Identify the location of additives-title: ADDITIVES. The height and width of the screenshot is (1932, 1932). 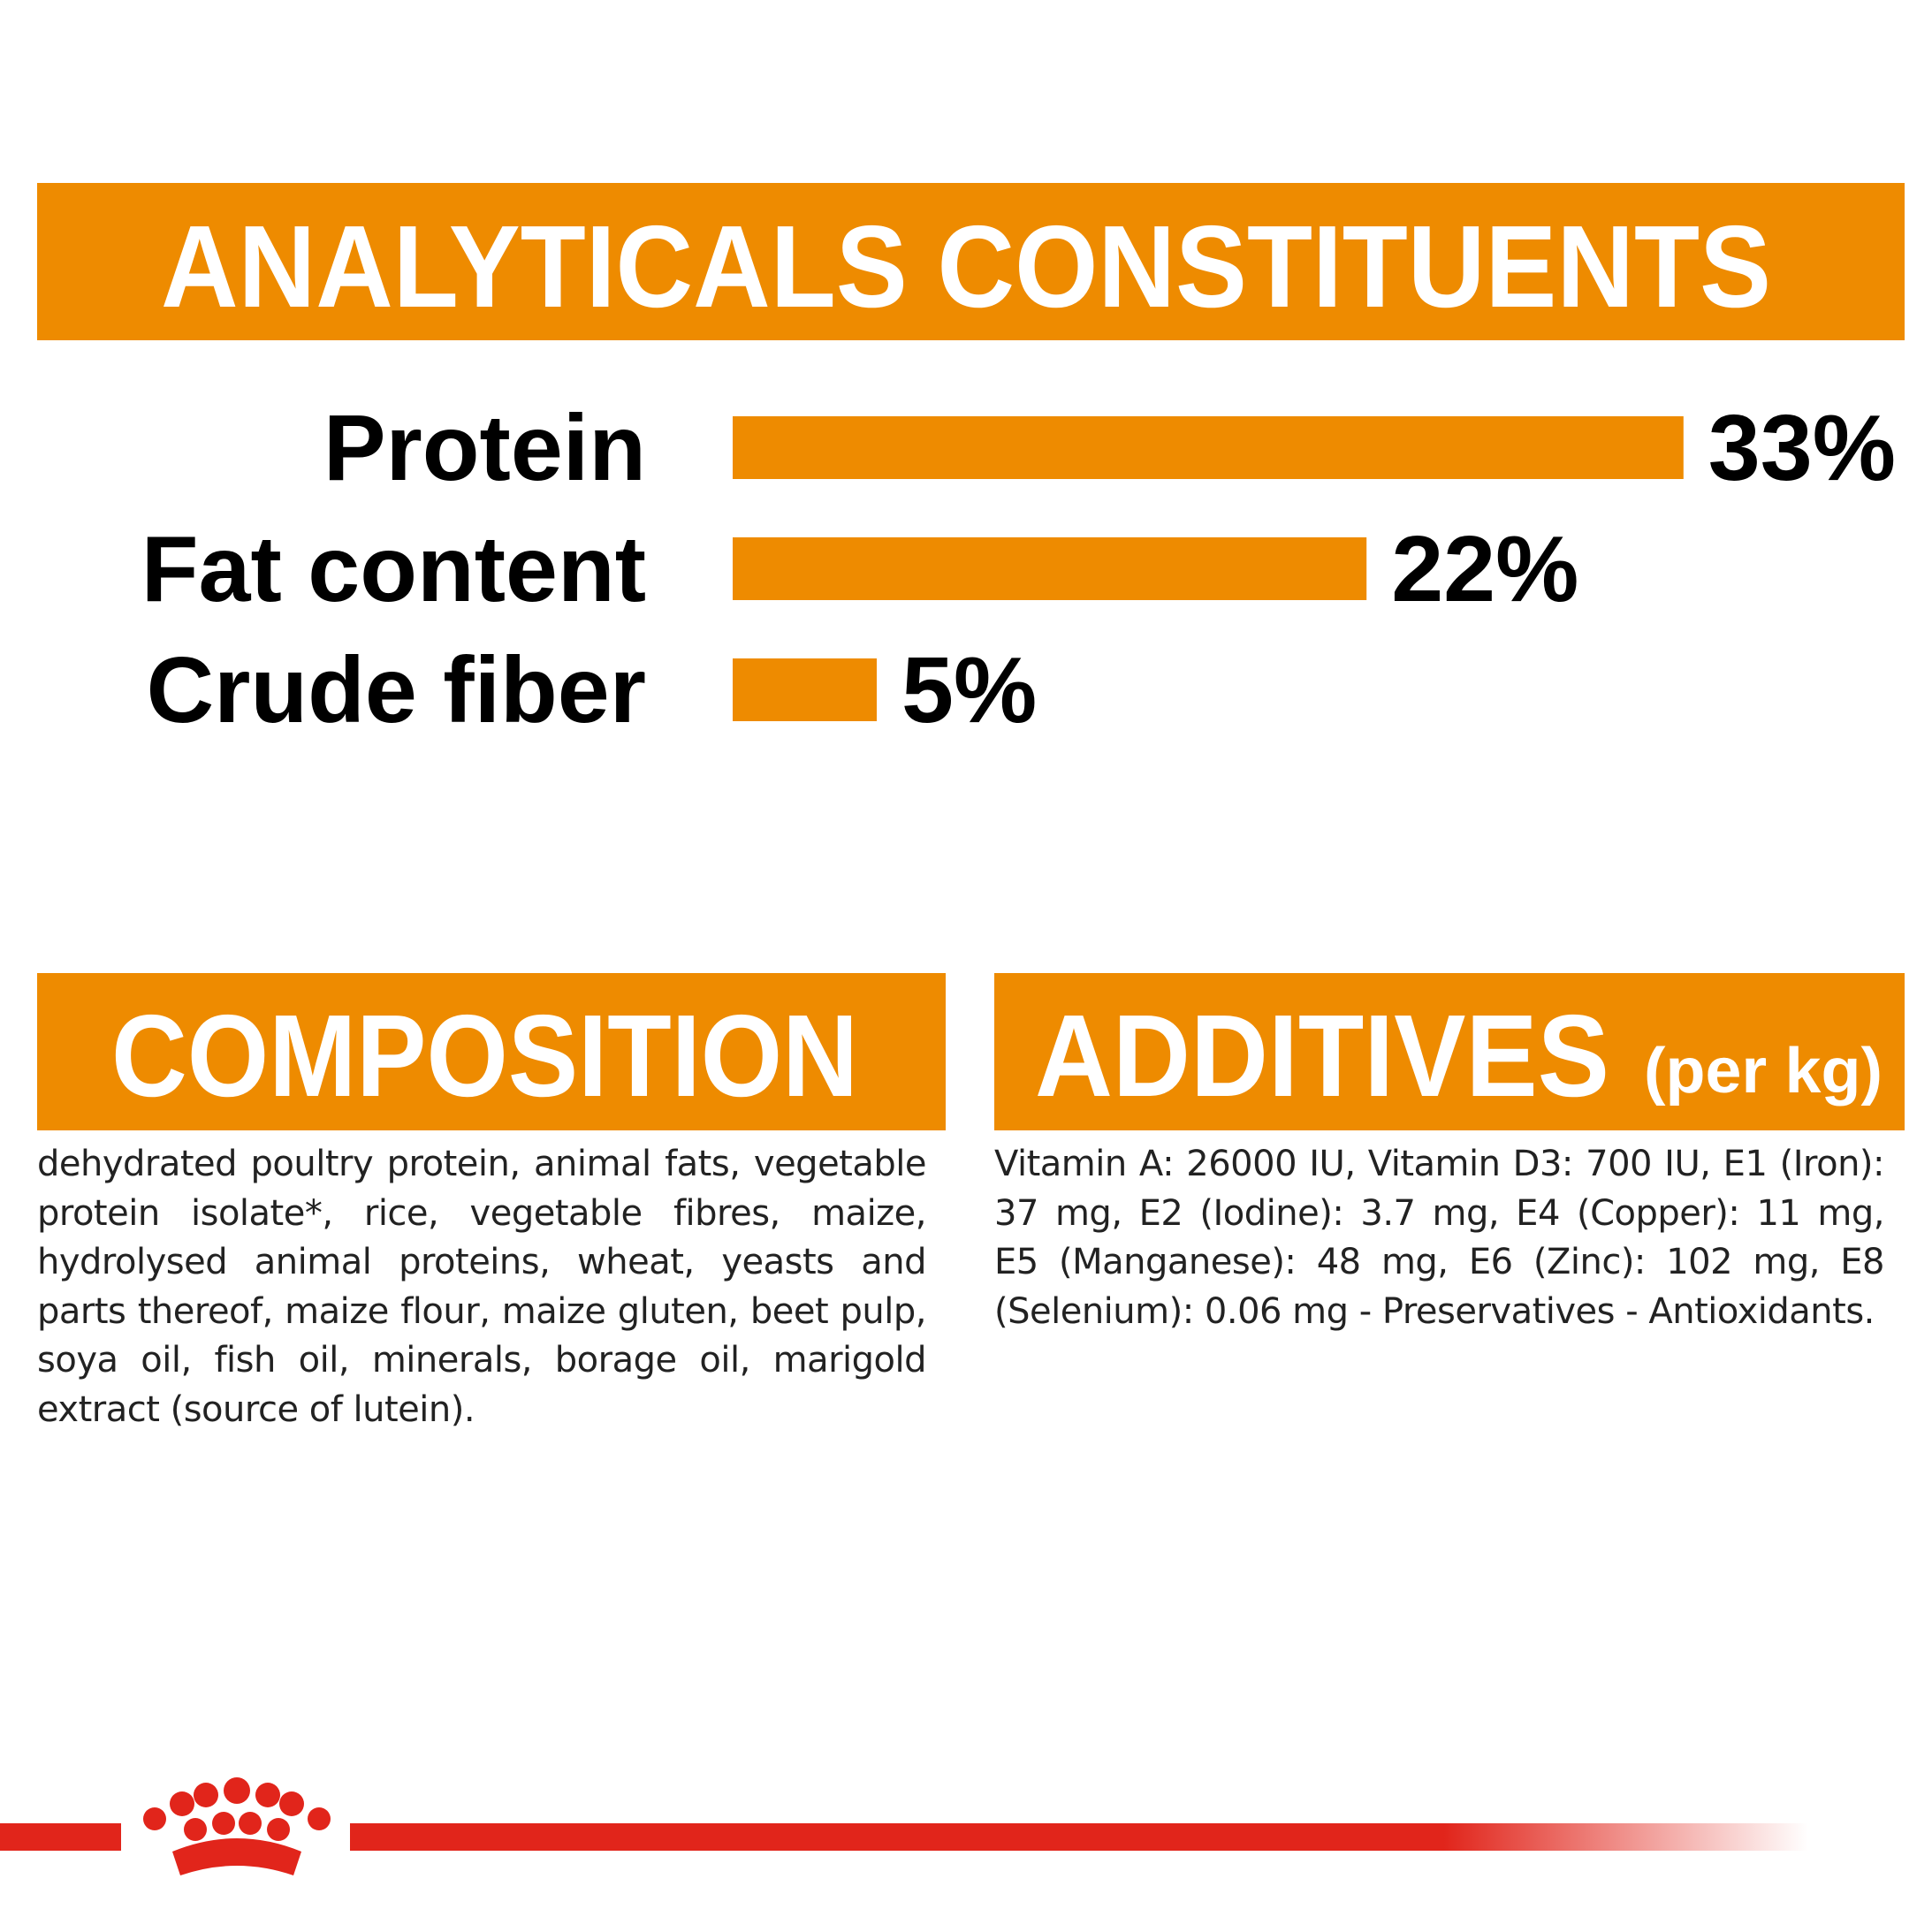
(1322, 1056).